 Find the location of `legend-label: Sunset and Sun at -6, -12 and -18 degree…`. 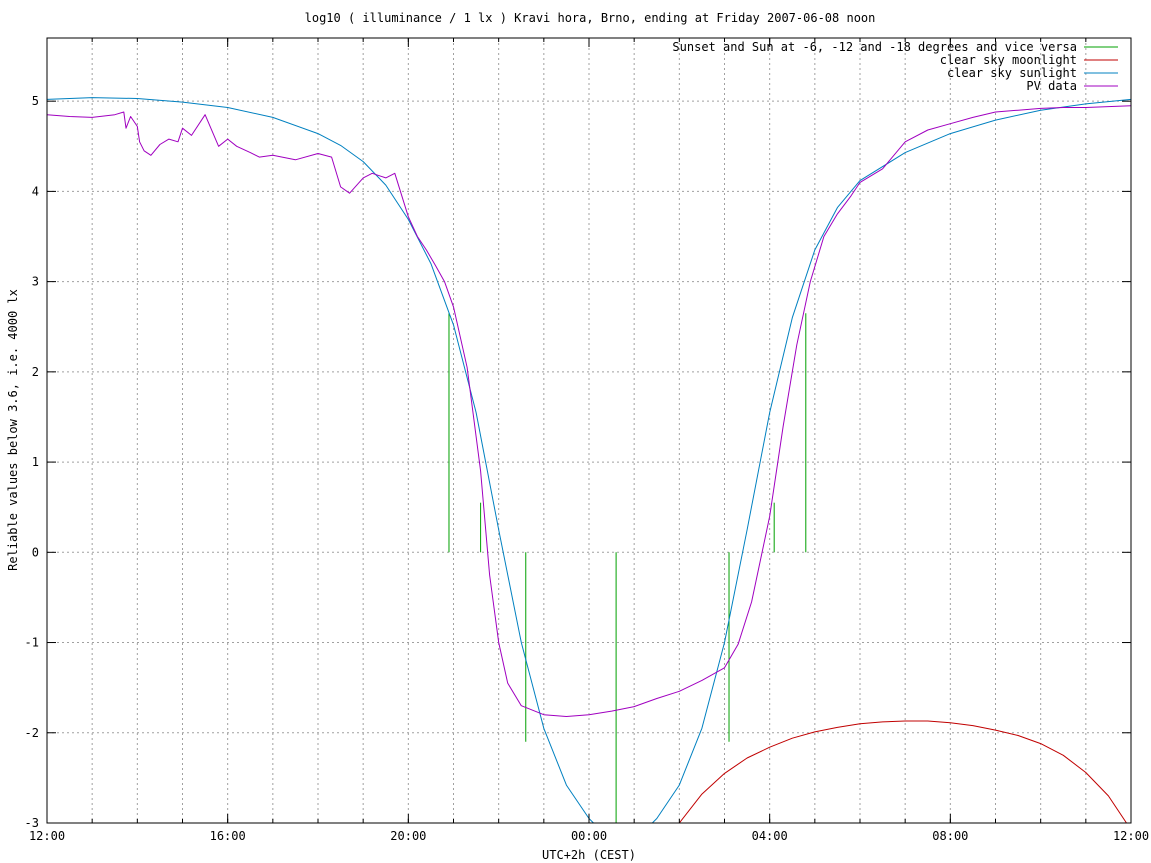

legend-label: Sunset and Sun at -6, -12 and -18 degree… is located at coordinates (874, 47).